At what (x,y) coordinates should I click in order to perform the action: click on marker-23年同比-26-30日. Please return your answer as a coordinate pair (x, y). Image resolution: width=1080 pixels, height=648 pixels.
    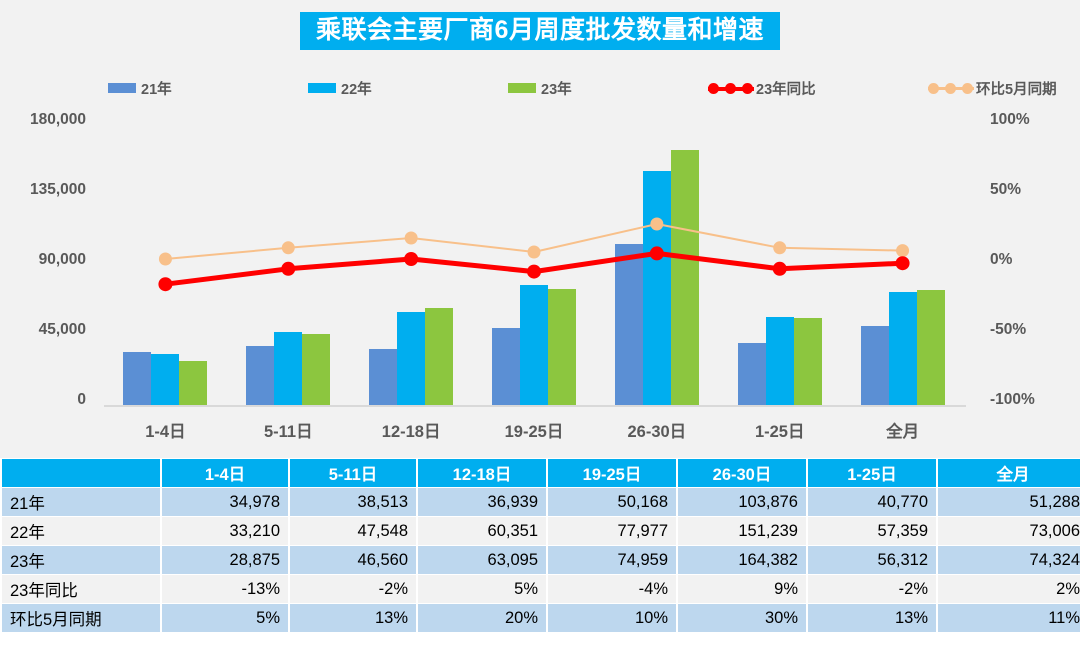
    Looking at the image, I should click on (656, 253).